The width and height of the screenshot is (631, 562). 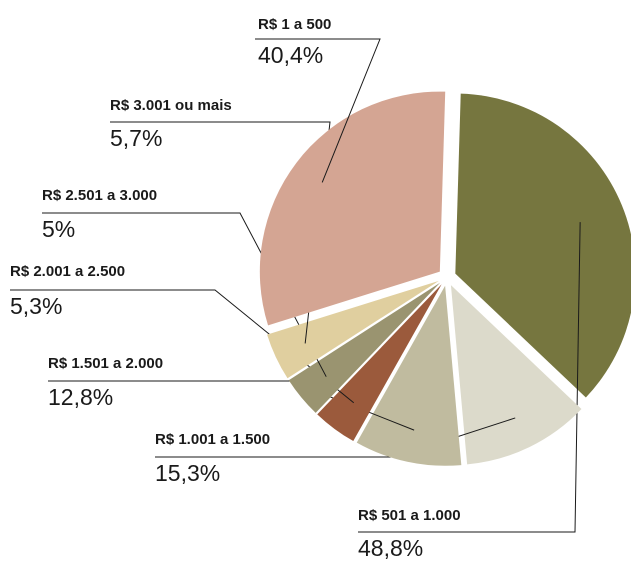 I want to click on slice-name: R$ 2.501 a 3.000, so click(x=99, y=195).